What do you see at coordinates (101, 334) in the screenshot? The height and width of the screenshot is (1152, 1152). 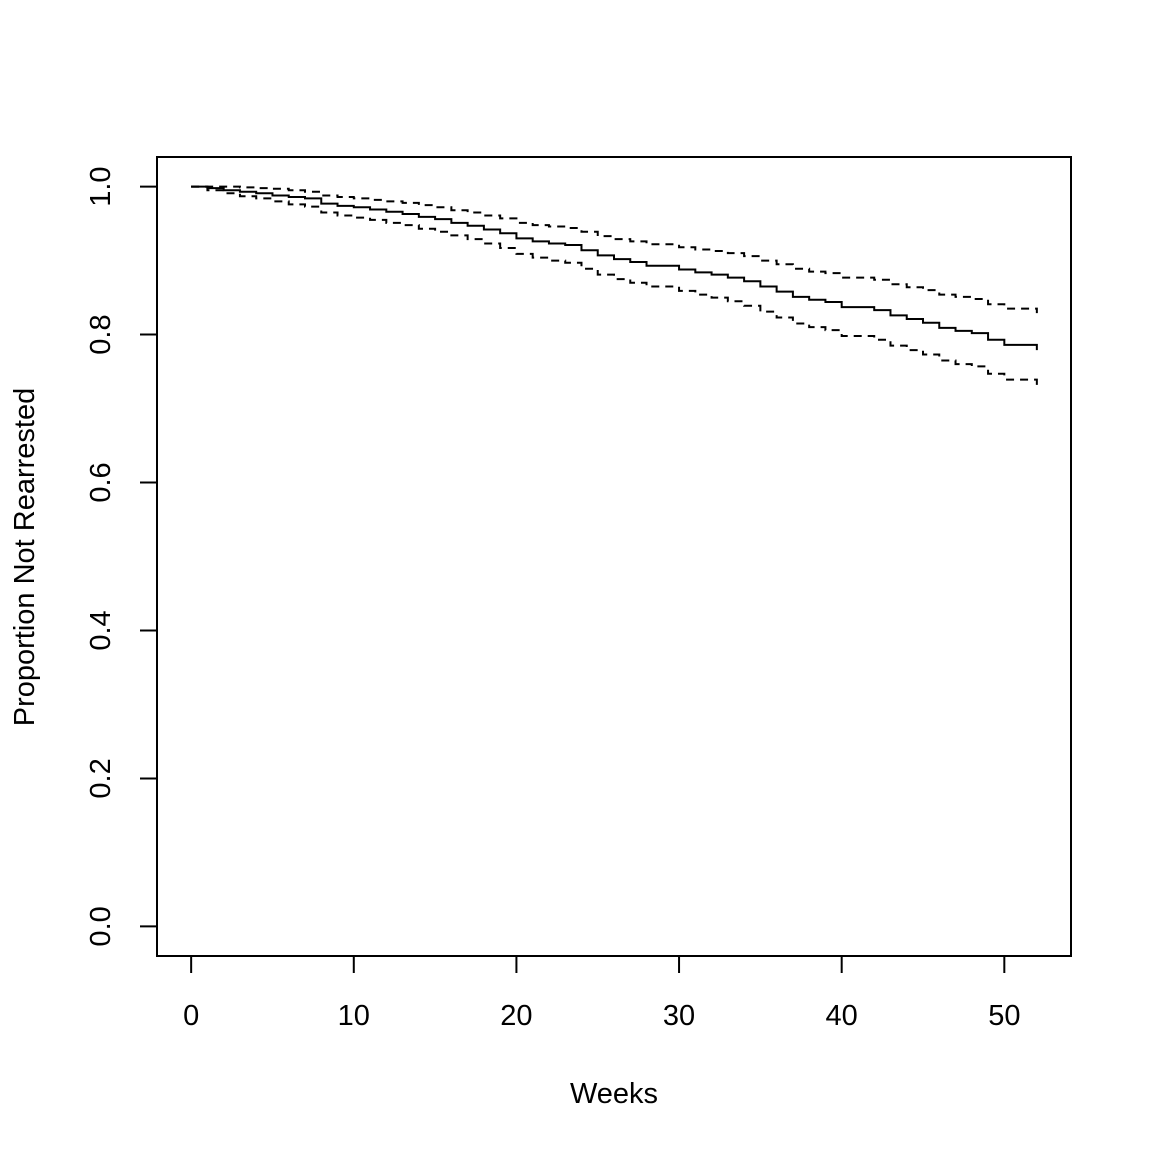 I see `y-tick-label: 0.8` at bounding box center [101, 334].